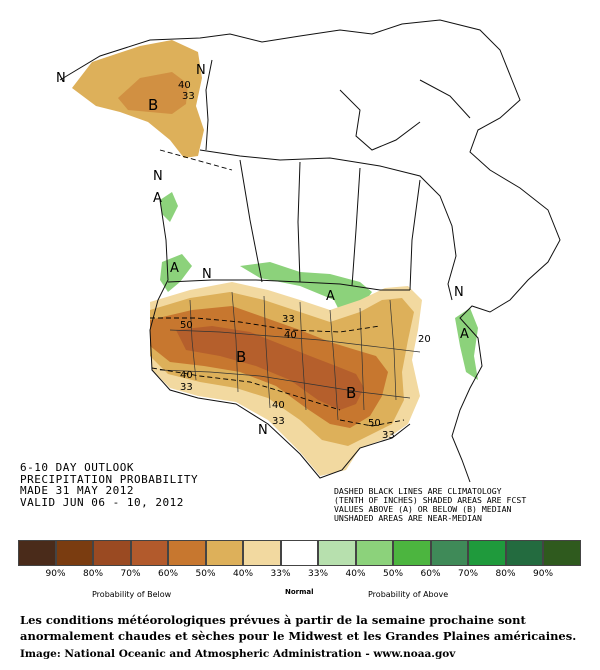 The width and height of the screenshot is (600, 670). Describe the element at coordinates (278, 405) in the screenshot. I see `contour-40-south: 40` at that location.